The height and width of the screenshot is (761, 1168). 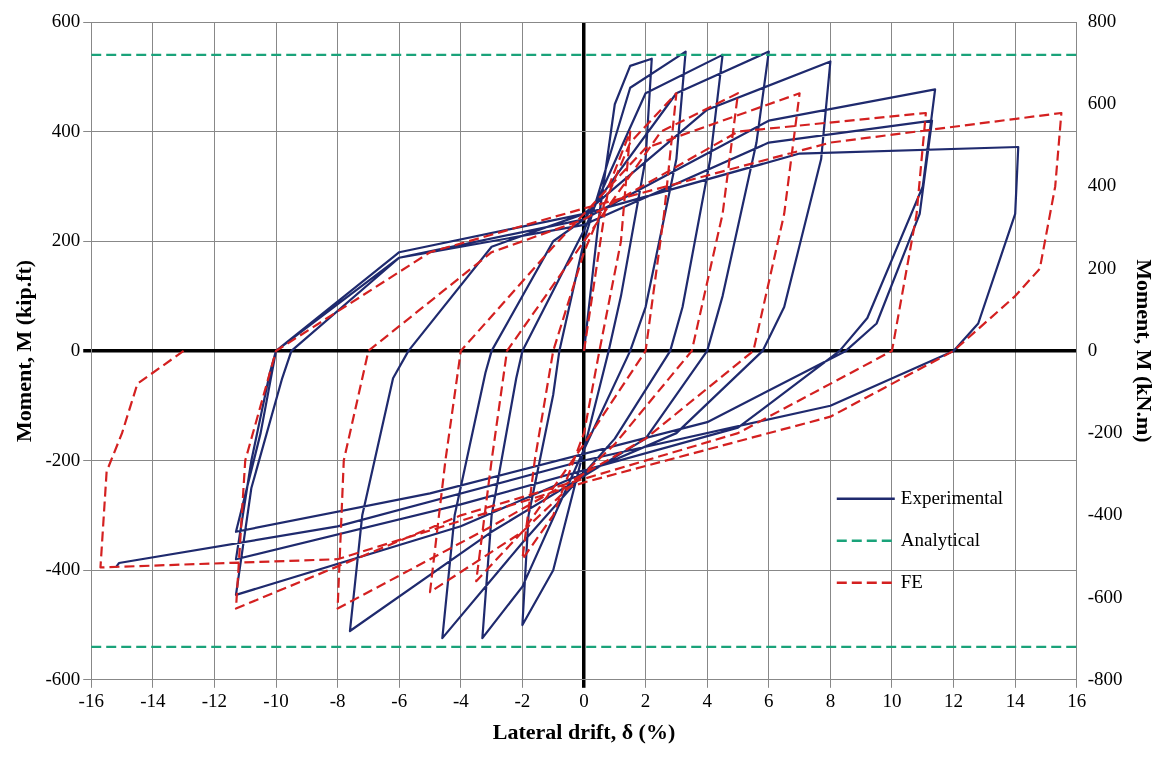 What do you see at coordinates (892, 701) in the screenshot?
I see `x-tick-label: 10` at bounding box center [892, 701].